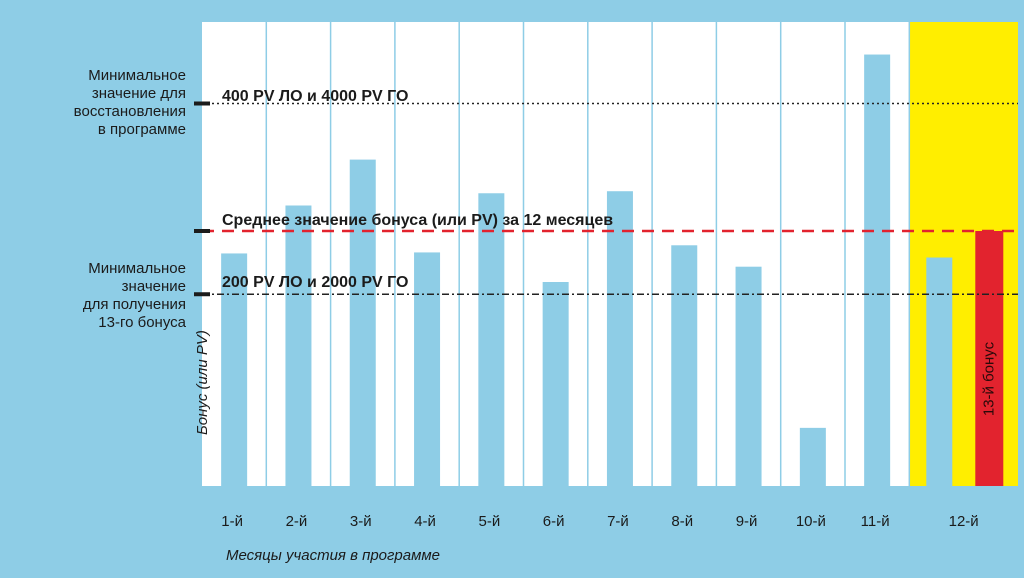  Describe the element at coordinates (810, 521) in the screenshot. I see `x-tick-label: 10-й` at that location.